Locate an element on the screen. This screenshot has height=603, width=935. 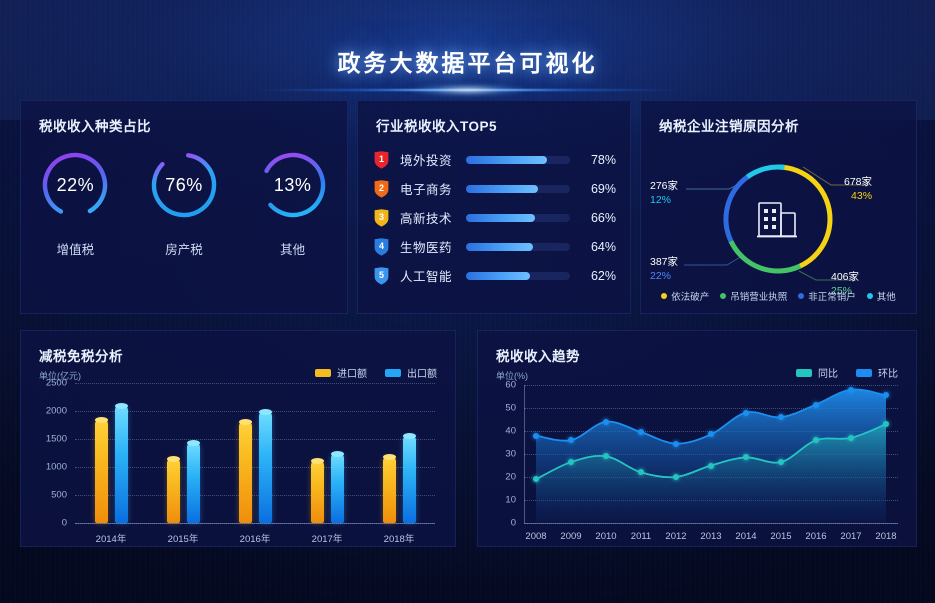
rank-percent: 69% is located at coordinates (603, 188).